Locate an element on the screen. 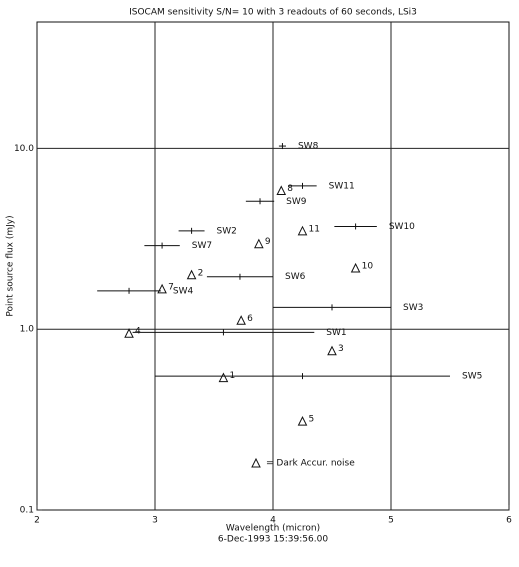 The height and width of the screenshot is (567, 519). filter-label: SW4 is located at coordinates (183, 291).